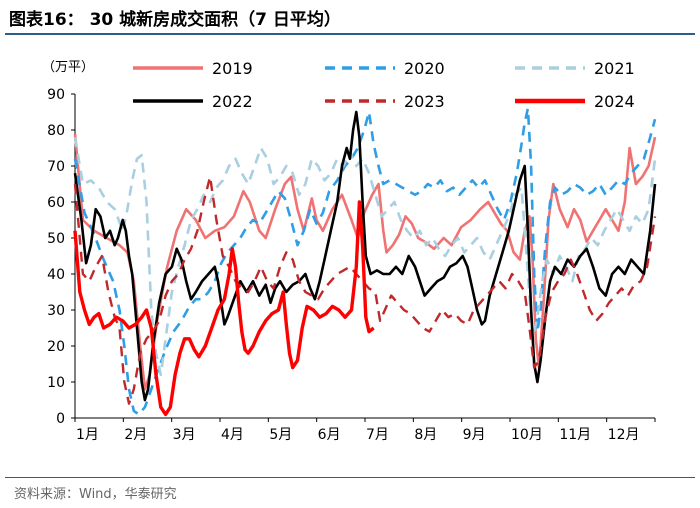  Describe the element at coordinates (350, 34) in the screenshot. I see `top-rule` at that location.